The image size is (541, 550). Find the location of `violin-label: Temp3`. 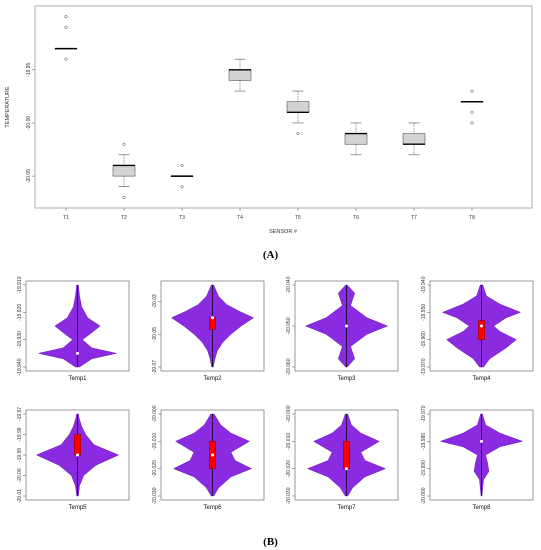

violin-label: Temp3 is located at coordinates (346, 379).